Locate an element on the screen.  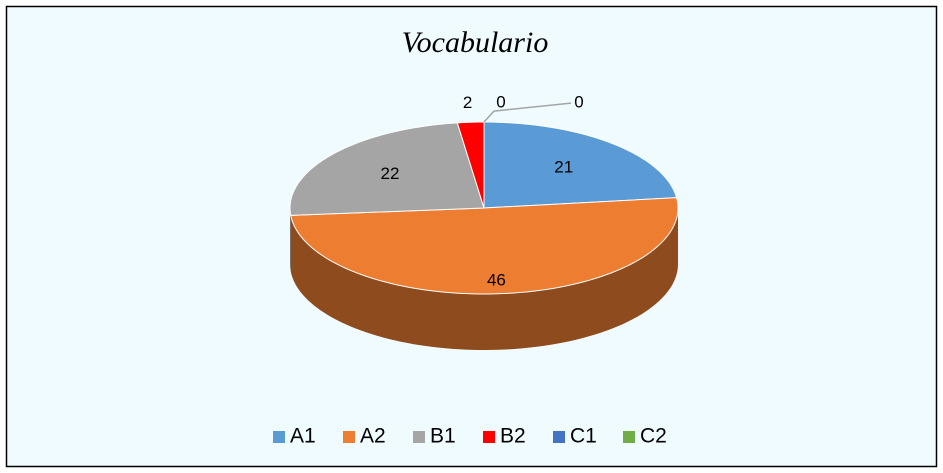
data-label: 22 is located at coordinates (390, 173).